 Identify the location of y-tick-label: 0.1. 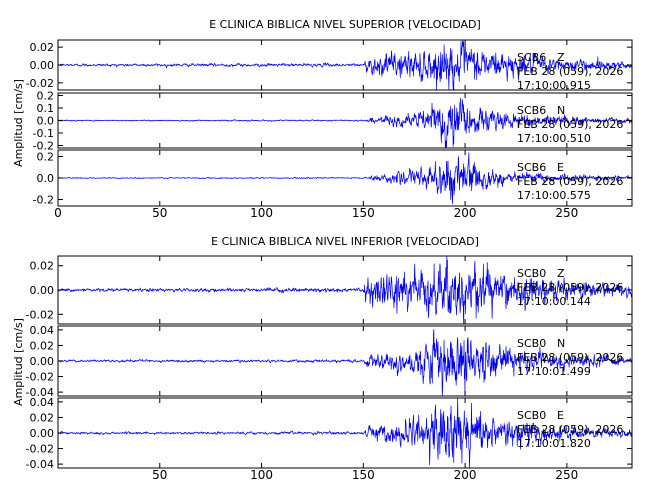
(46, 108).